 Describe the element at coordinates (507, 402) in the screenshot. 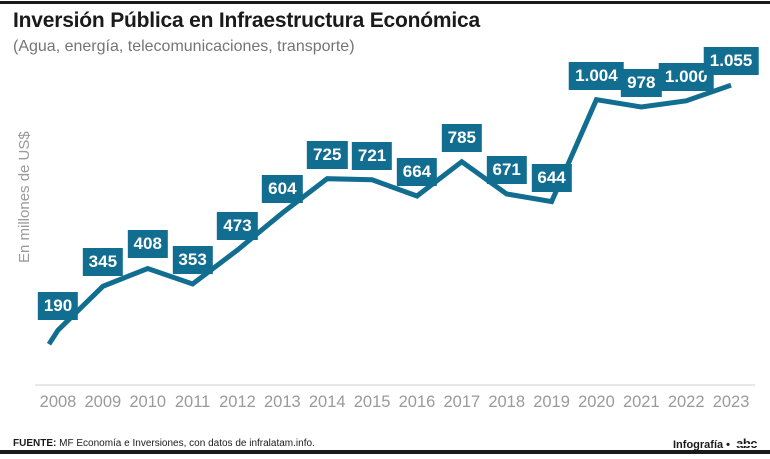

I see `year-label: 2018` at that location.